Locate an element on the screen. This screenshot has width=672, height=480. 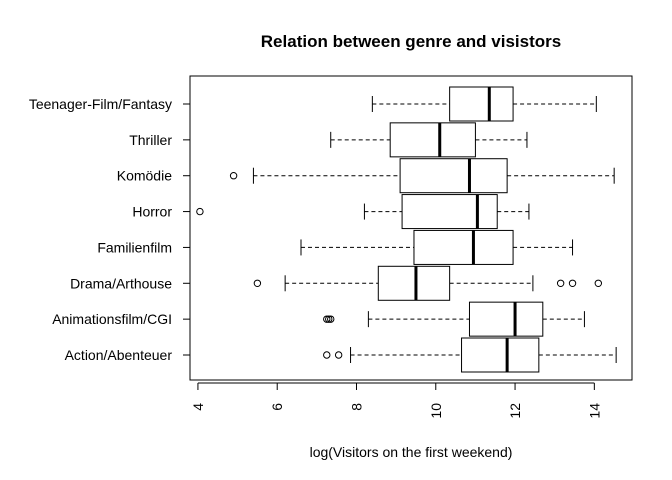
y-tick-label: Komödie is located at coordinates (144, 176).